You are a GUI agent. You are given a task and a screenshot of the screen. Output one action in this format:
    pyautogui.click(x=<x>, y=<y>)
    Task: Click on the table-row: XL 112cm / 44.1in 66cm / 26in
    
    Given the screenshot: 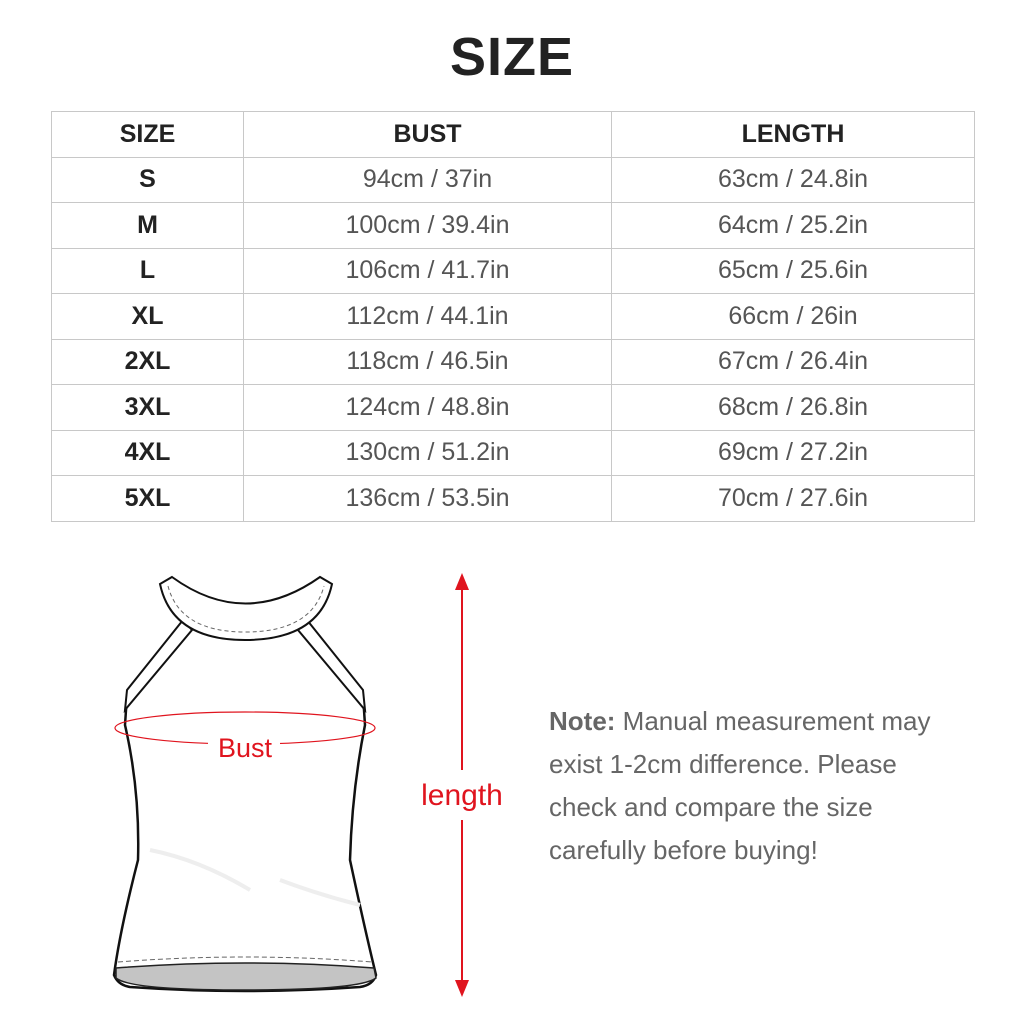 What is the action you would take?
    pyautogui.click(x=513, y=316)
    